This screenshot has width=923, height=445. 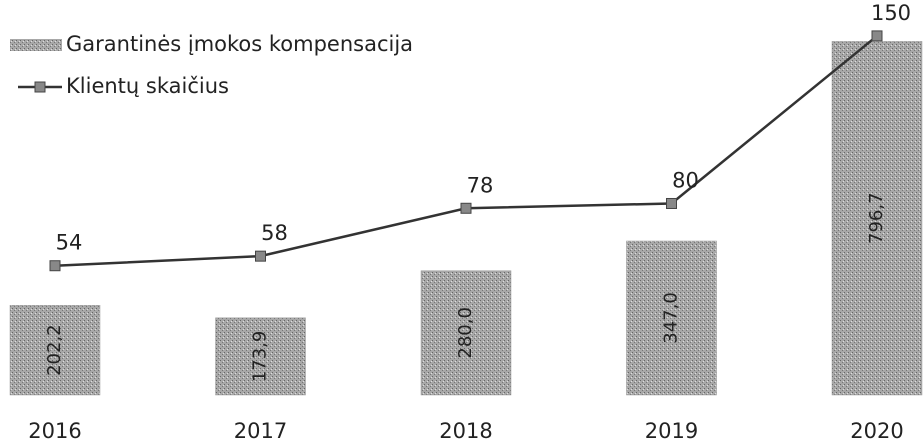 I want to click on x-tick-label: 2020, so click(x=876, y=431).